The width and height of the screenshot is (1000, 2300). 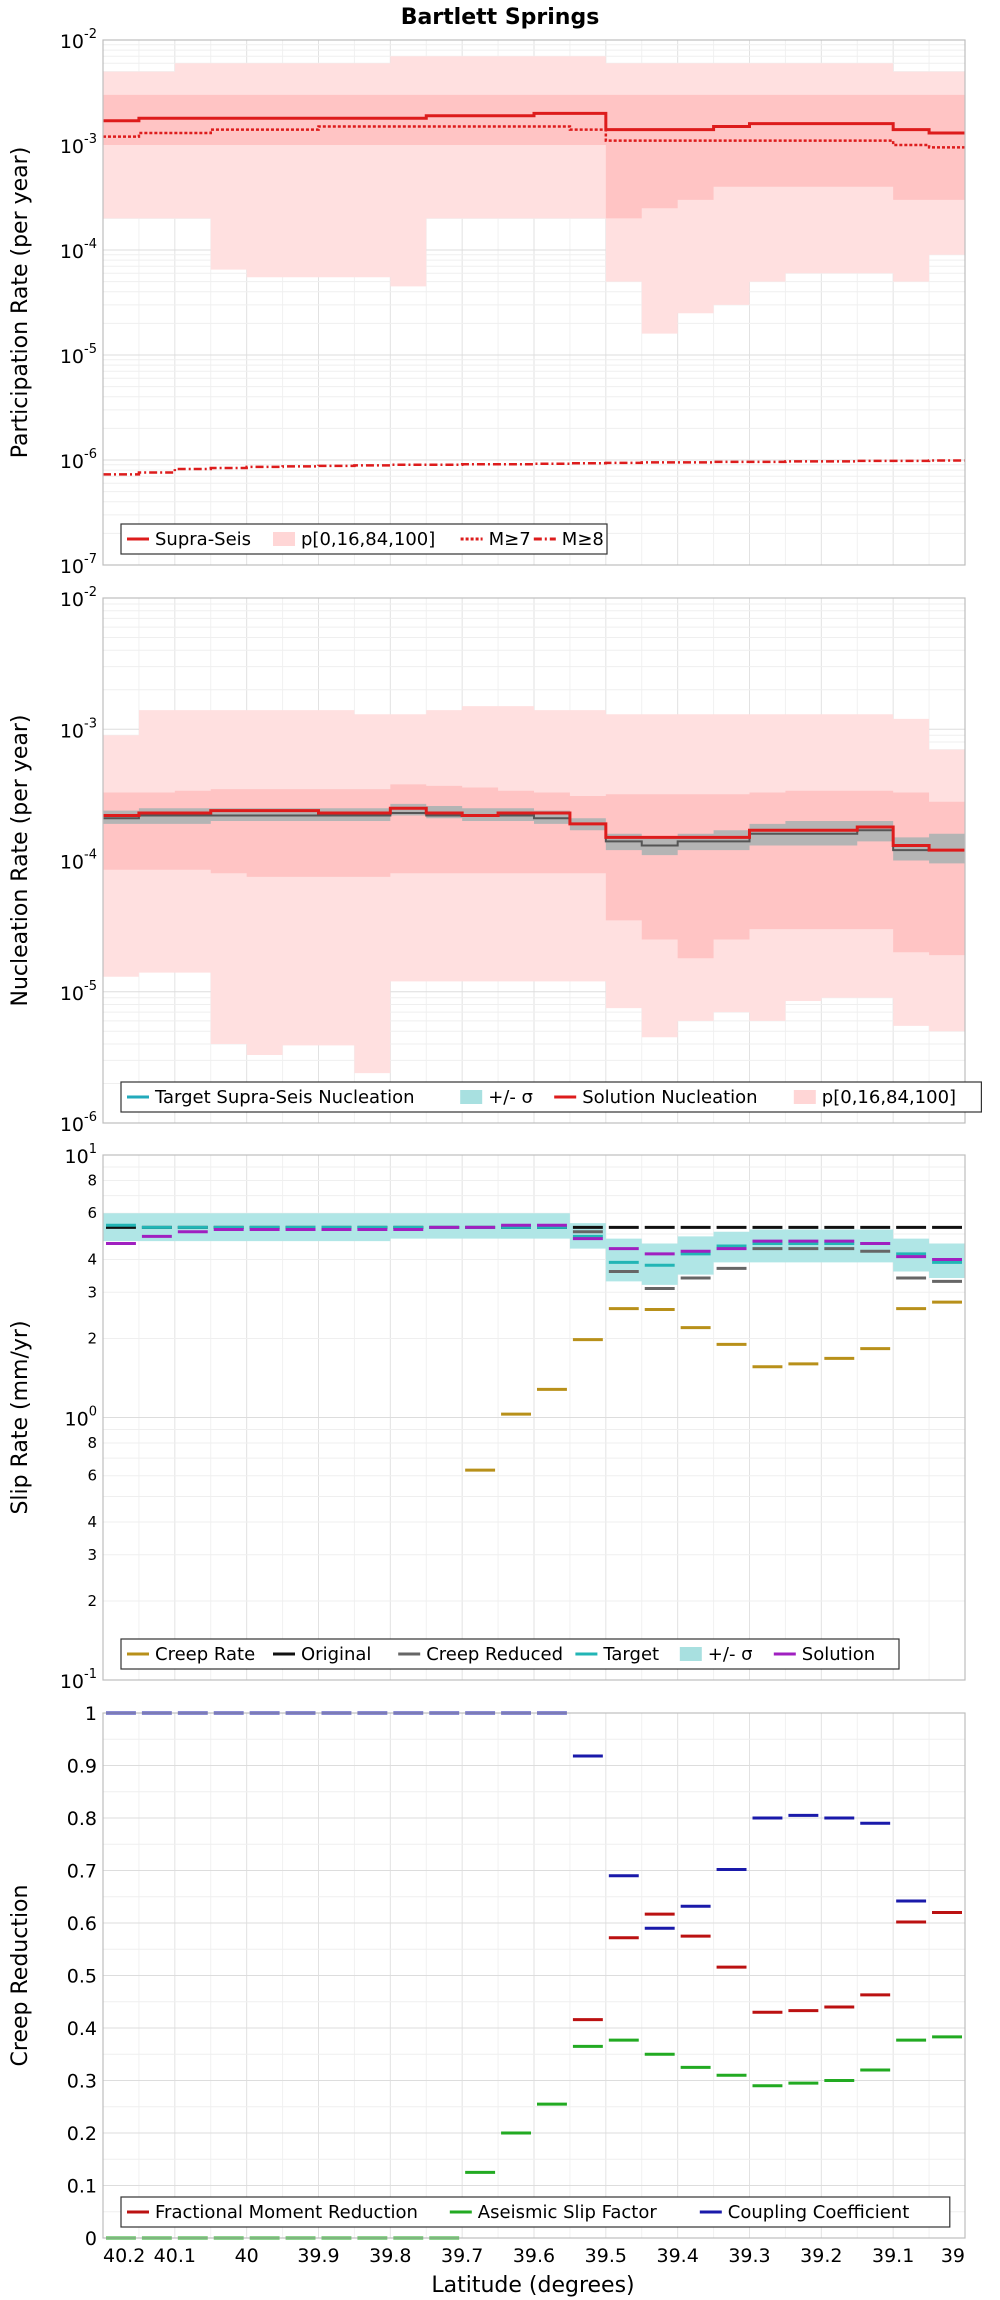 I want to click on y-axis-label: Creep Reduction, so click(x=20, y=1976).